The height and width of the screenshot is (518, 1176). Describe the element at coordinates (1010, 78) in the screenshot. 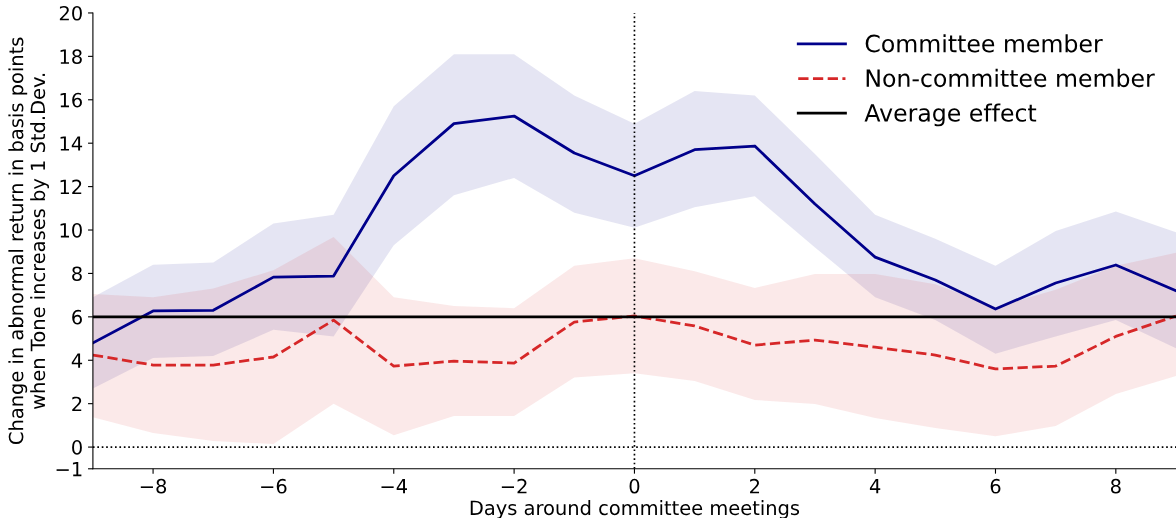

I see `legend-label: Non-committee member` at that location.